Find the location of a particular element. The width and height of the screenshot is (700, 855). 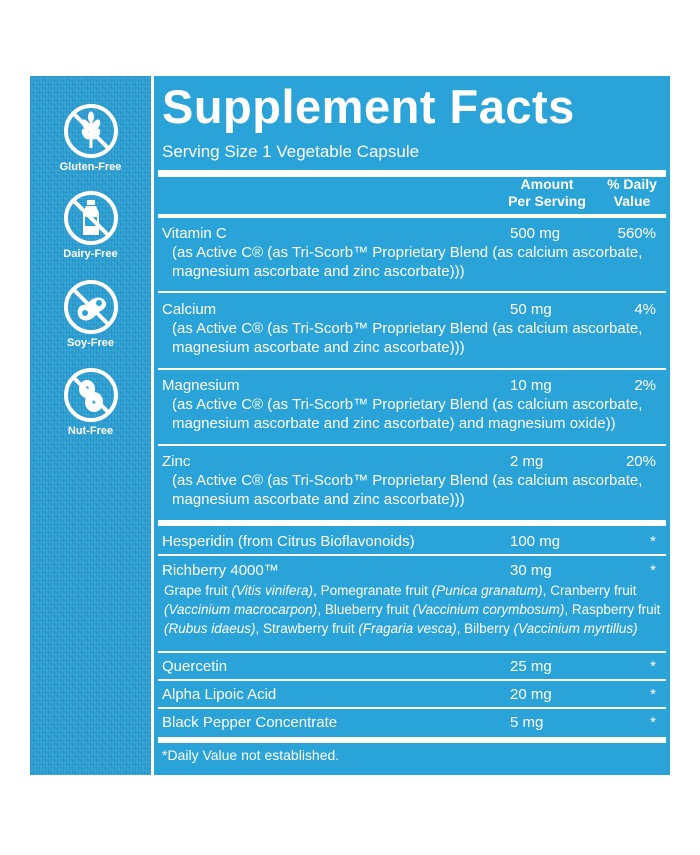

soy-free-badge: Soy-Free is located at coordinates (90, 314).